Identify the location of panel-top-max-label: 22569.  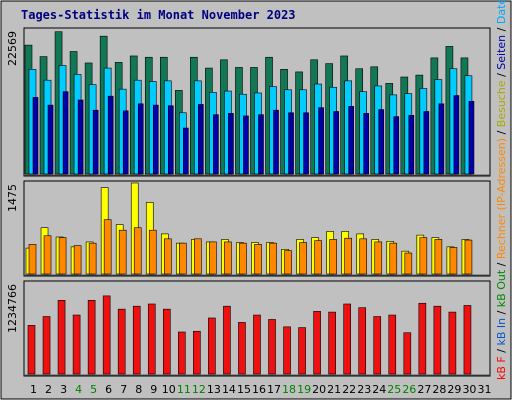
(12, 48).